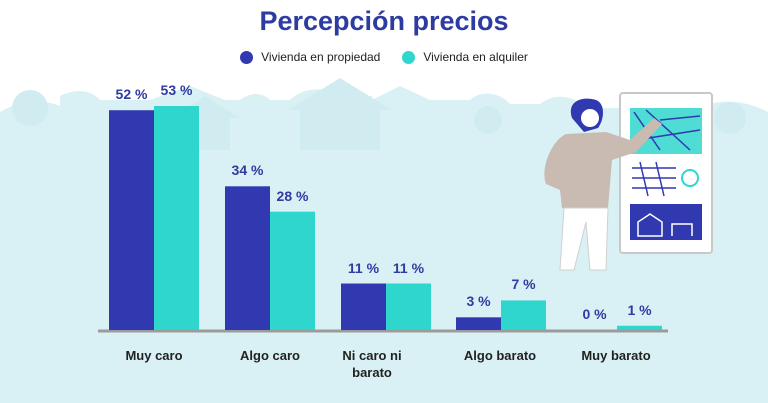  I want to click on value-label-ni-caro-ni-barato-series-1: 11 %, so click(363, 267).